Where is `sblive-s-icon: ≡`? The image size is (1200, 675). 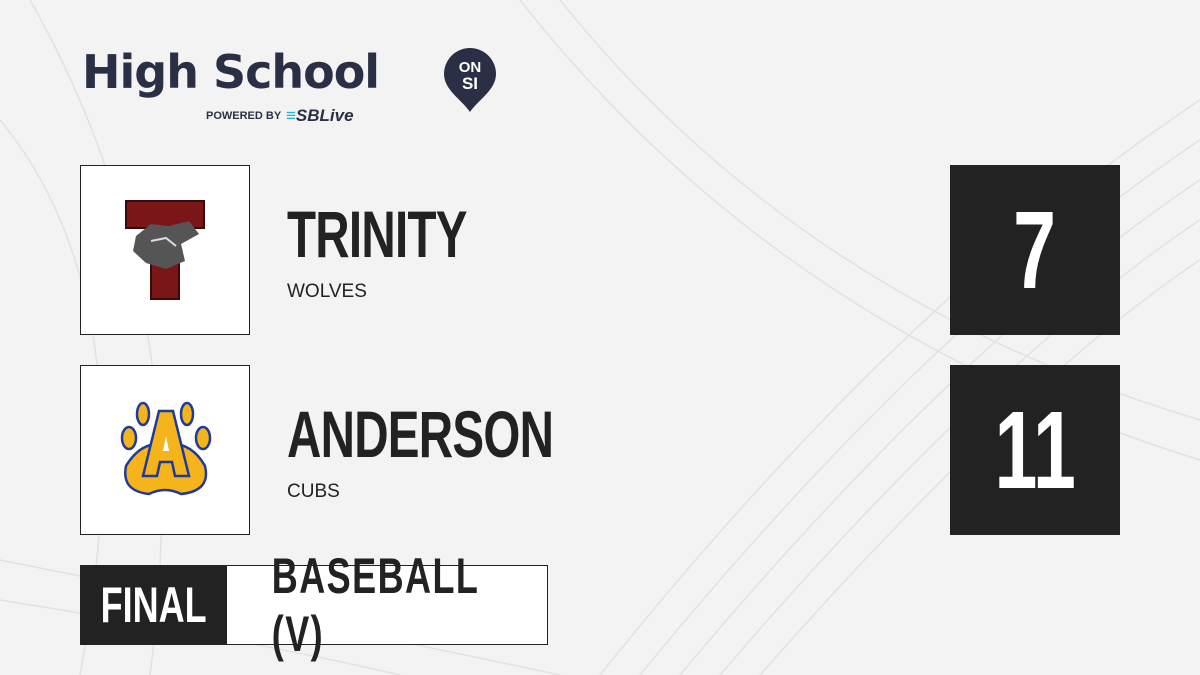 sblive-s-icon: ≡ is located at coordinates (291, 115).